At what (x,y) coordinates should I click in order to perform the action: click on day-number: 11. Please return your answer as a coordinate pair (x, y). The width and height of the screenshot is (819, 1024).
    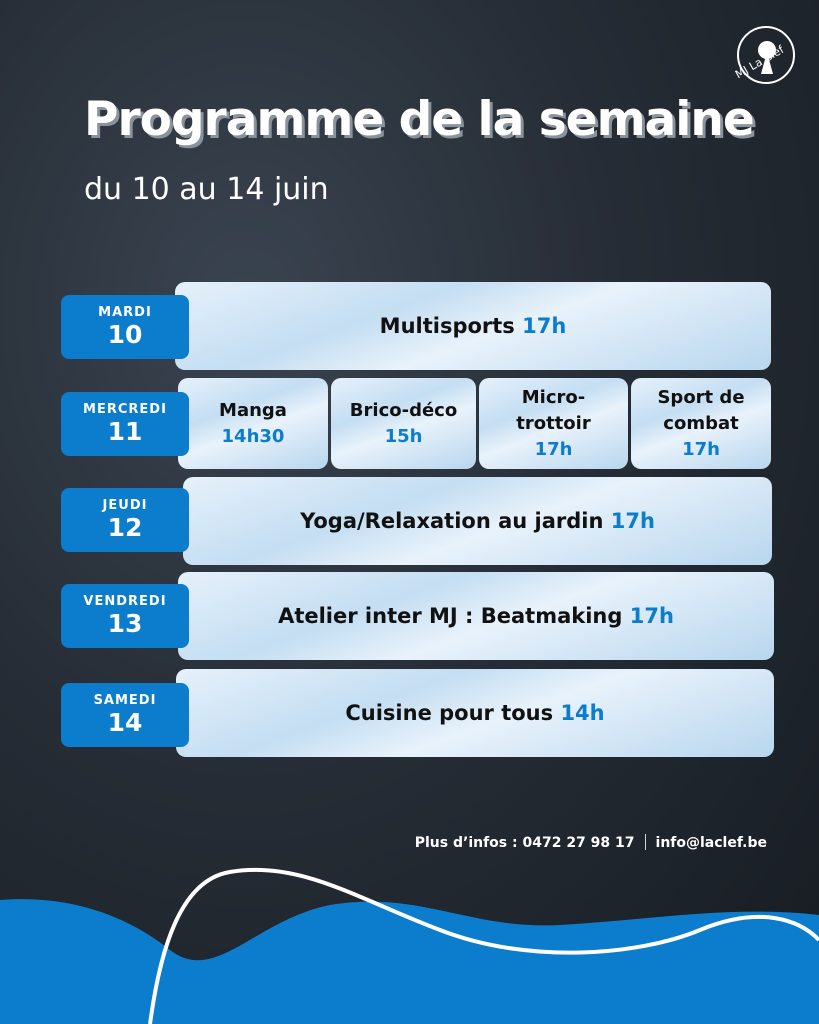
    Looking at the image, I should click on (125, 431).